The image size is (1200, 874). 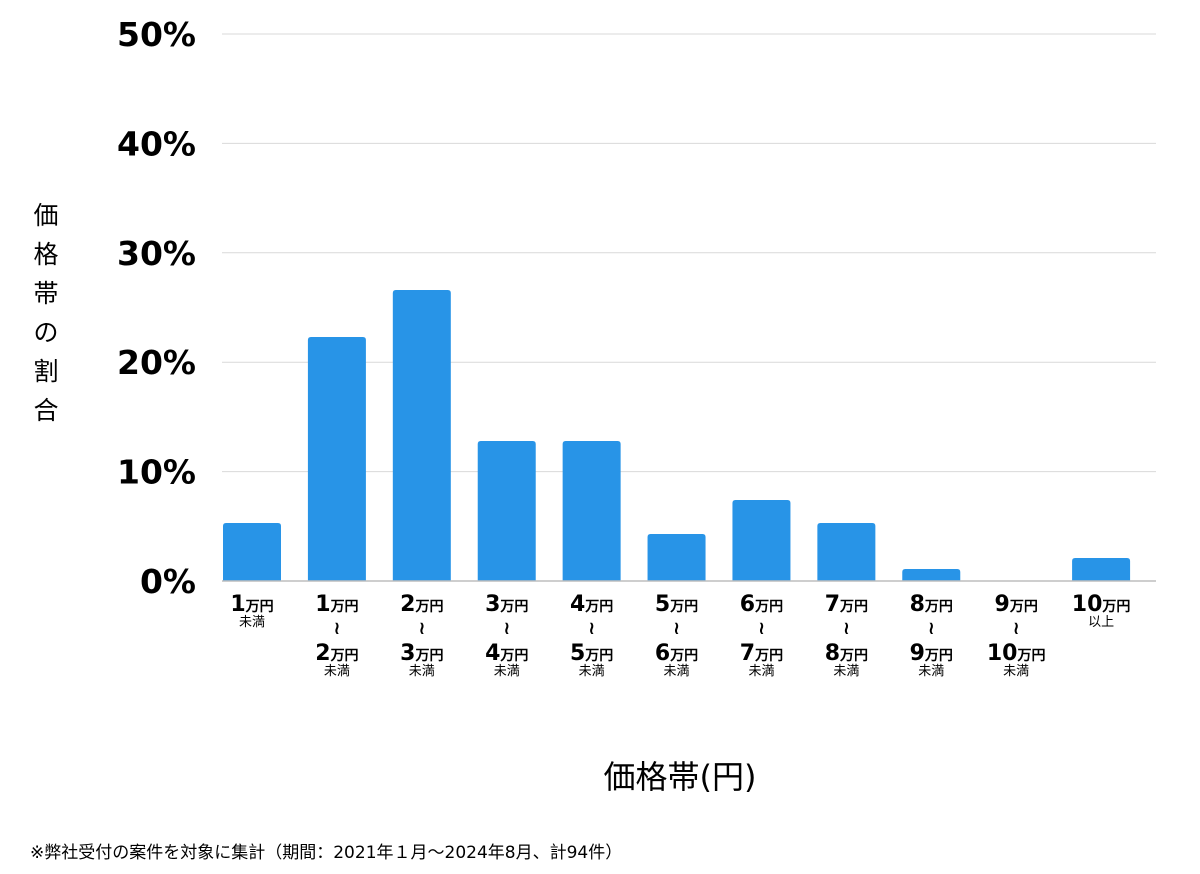 What do you see at coordinates (46, 215) in the screenshot?
I see `y-axis-label-char: 価` at bounding box center [46, 215].